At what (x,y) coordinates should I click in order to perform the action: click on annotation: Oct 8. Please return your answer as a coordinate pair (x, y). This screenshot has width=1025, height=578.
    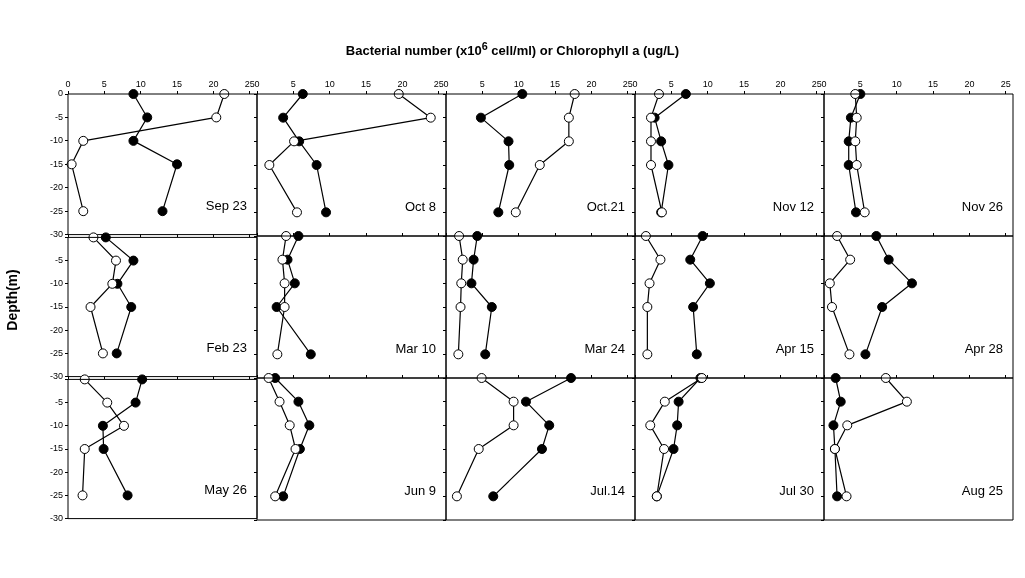
    Looking at the image, I should click on (420, 207).